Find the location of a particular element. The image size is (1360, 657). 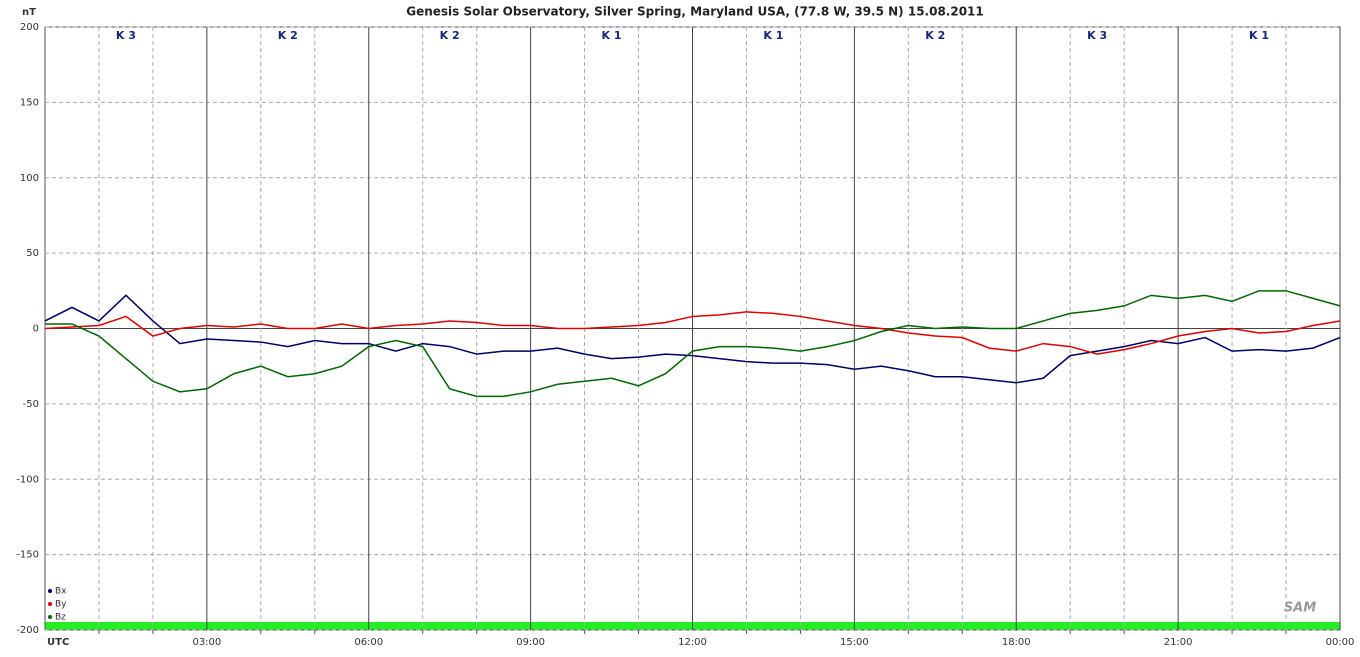

legend-label: By is located at coordinates (61, 605).